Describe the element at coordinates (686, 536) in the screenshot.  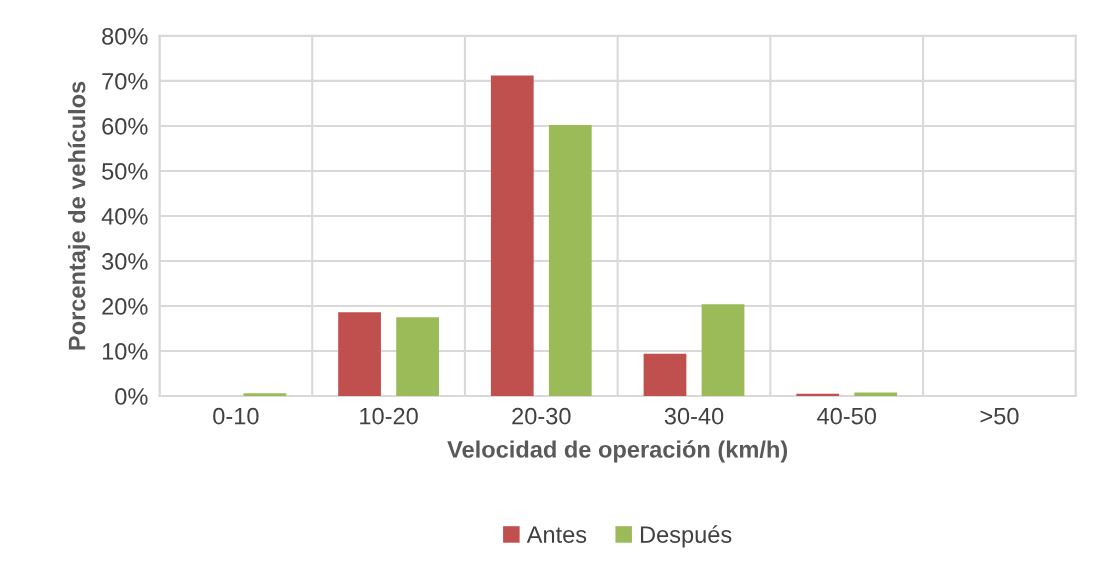
I see `legend-label: Después` at that location.